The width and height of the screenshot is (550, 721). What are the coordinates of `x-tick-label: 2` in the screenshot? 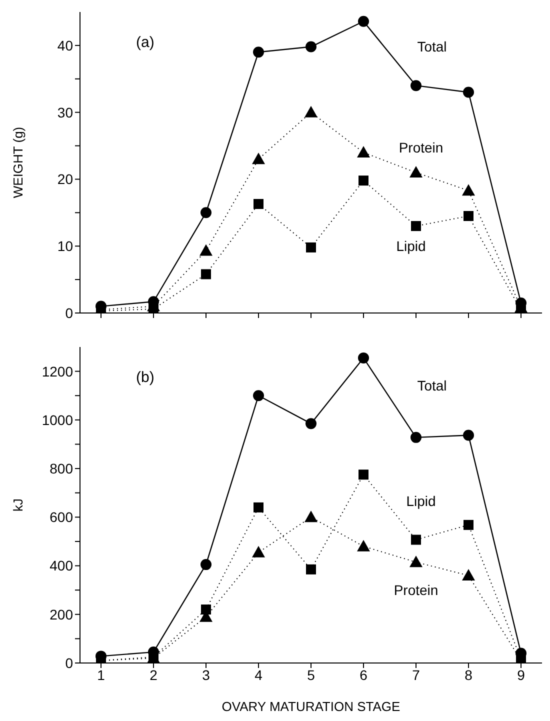 It's located at (154, 674).